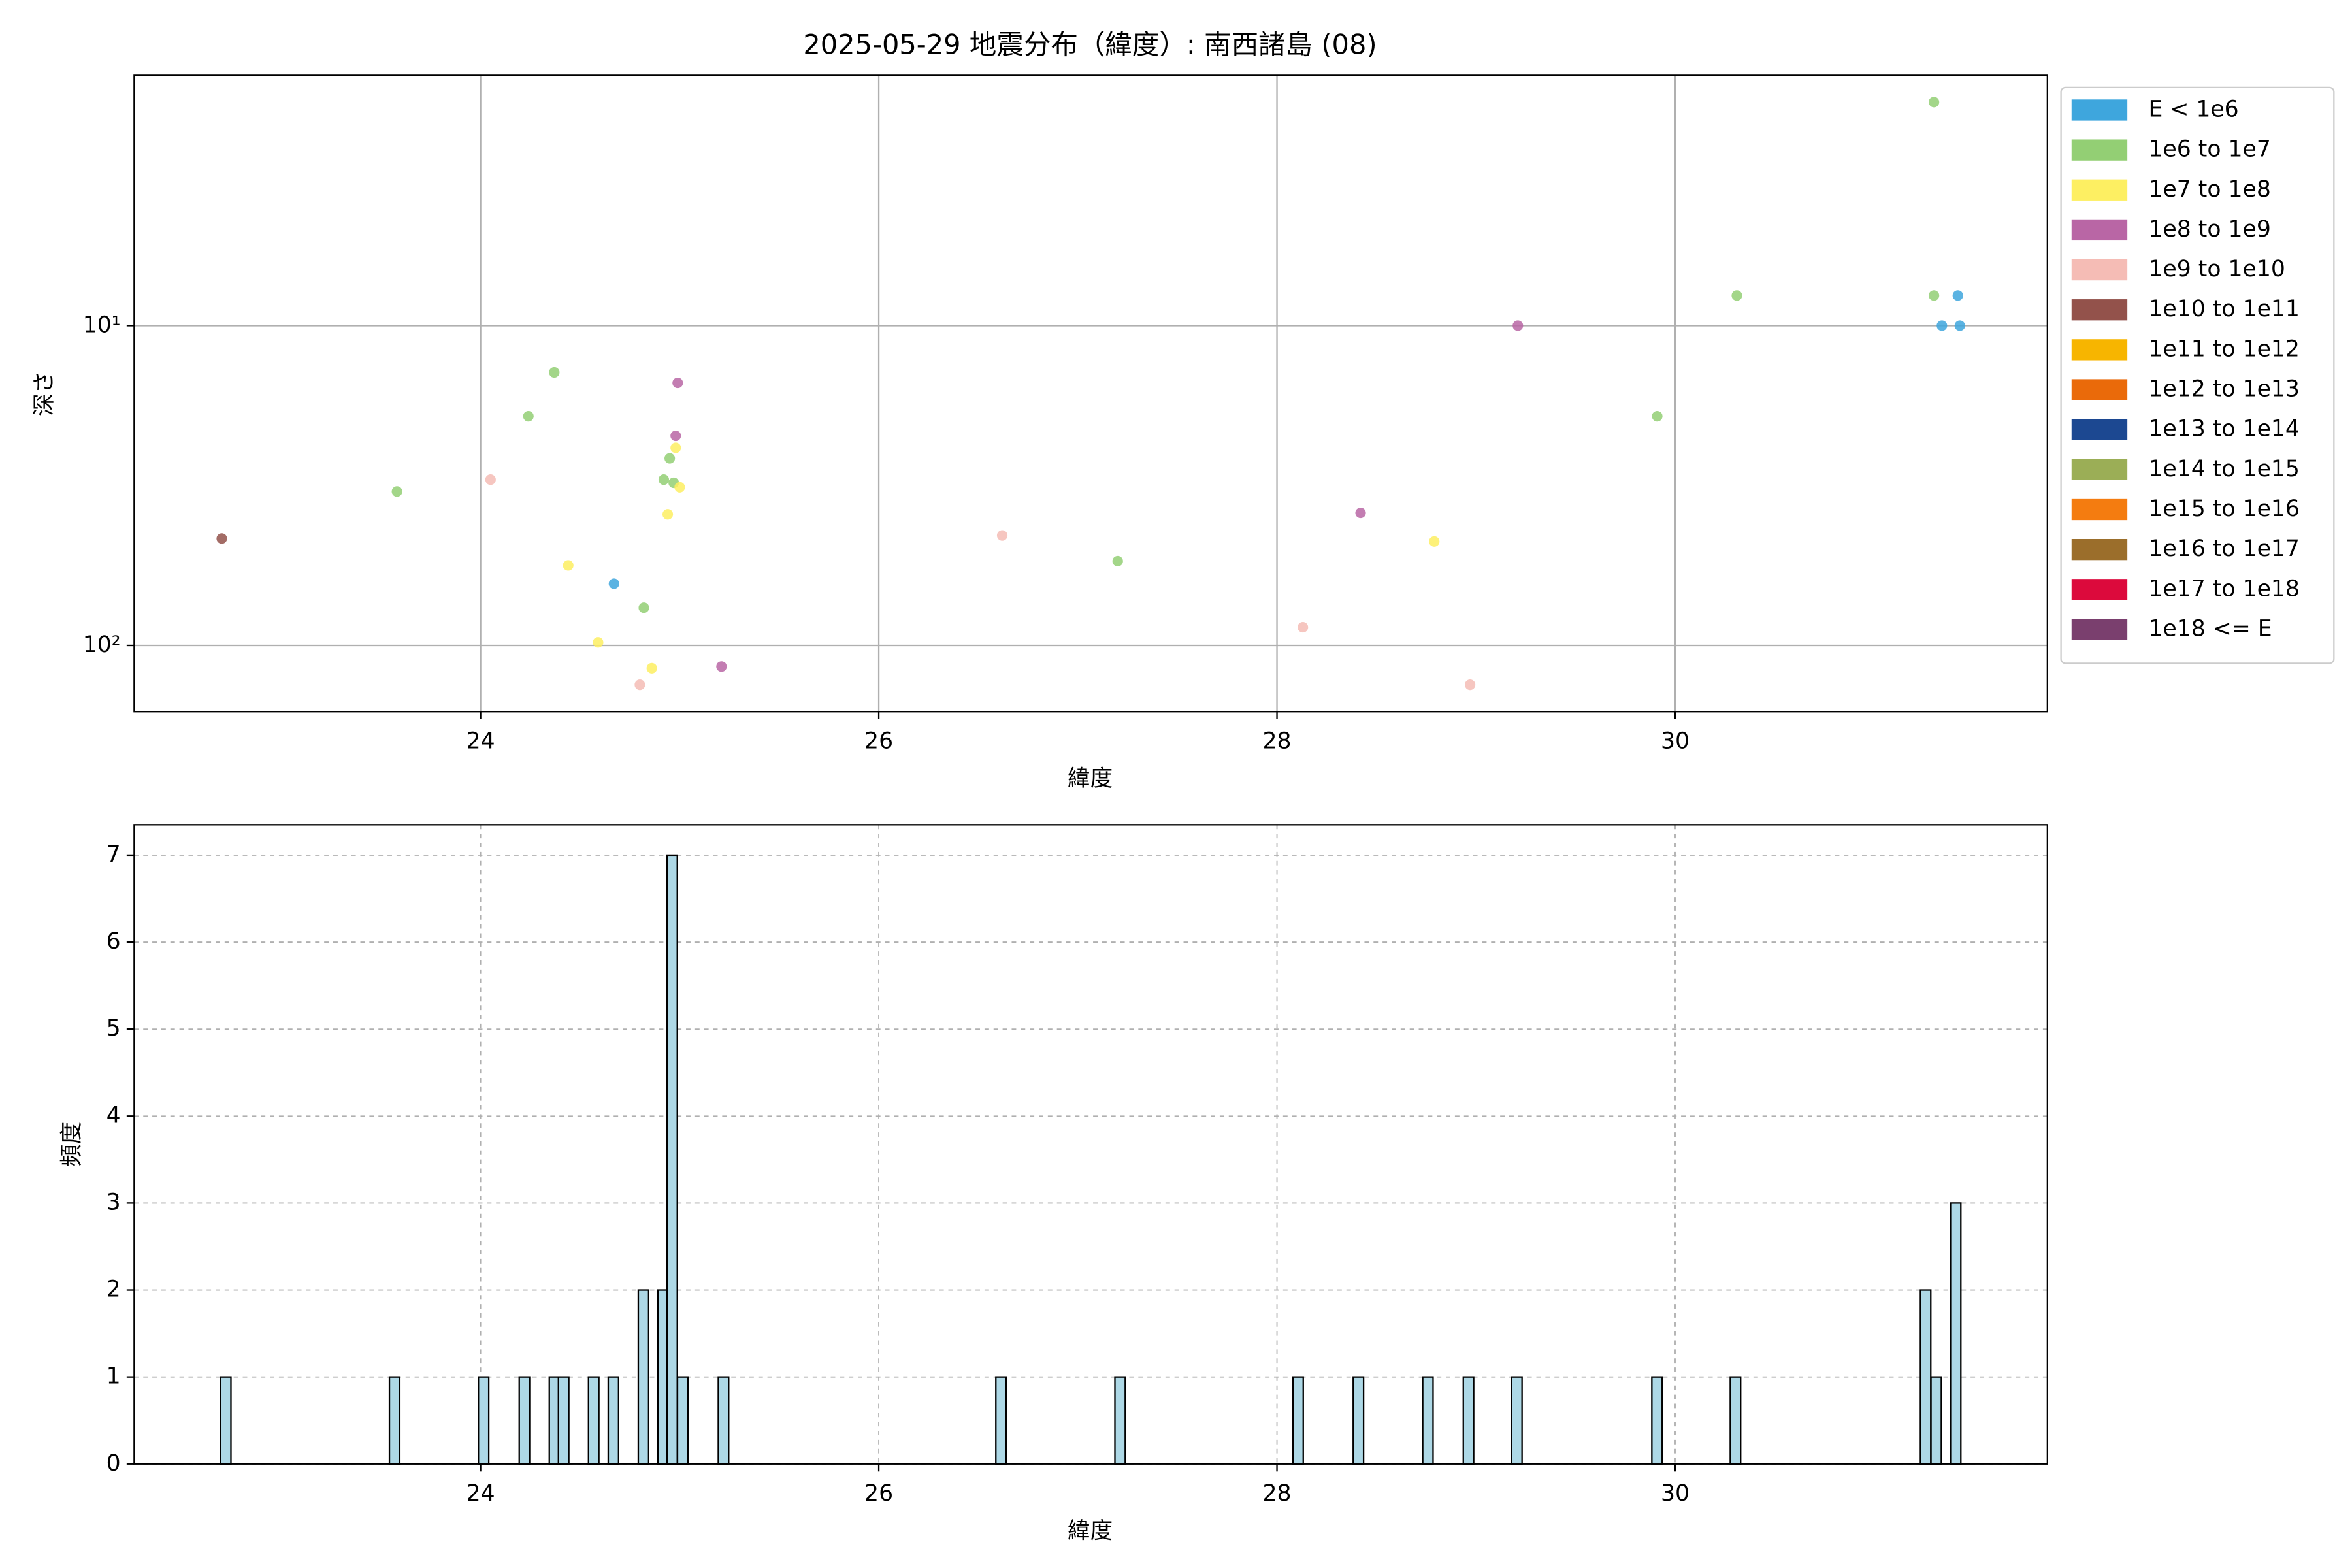 This screenshot has width=2352, height=1568. What do you see at coordinates (1090, 779) in the screenshot?
I see `x-axis-label: 緯度` at bounding box center [1090, 779].